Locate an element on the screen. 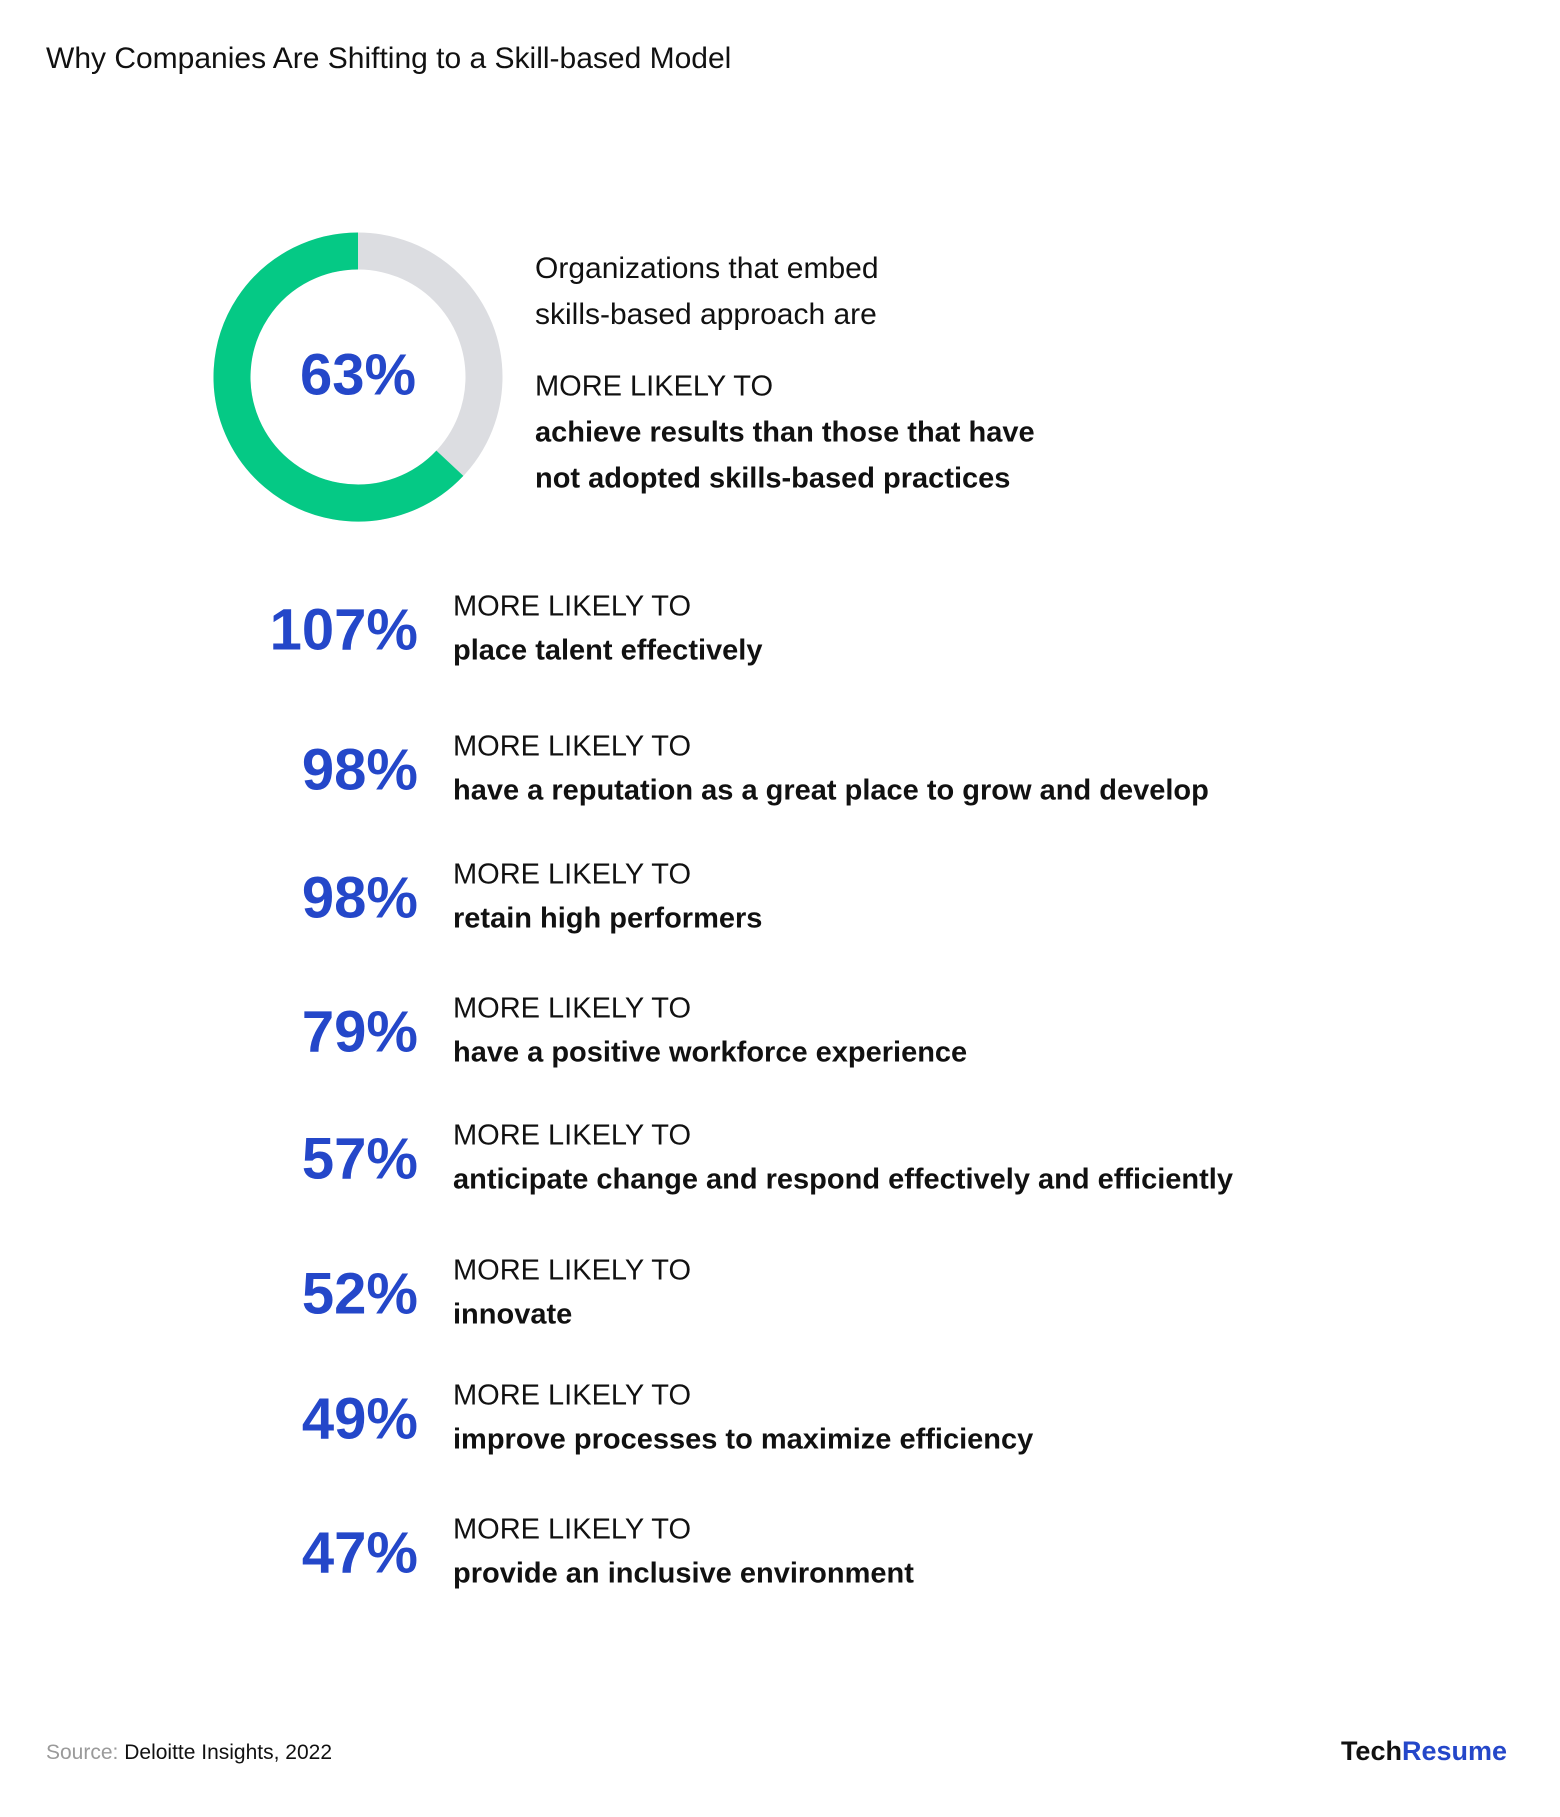 The image size is (1560, 1817). brand: TechResume is located at coordinates (1424, 1751).